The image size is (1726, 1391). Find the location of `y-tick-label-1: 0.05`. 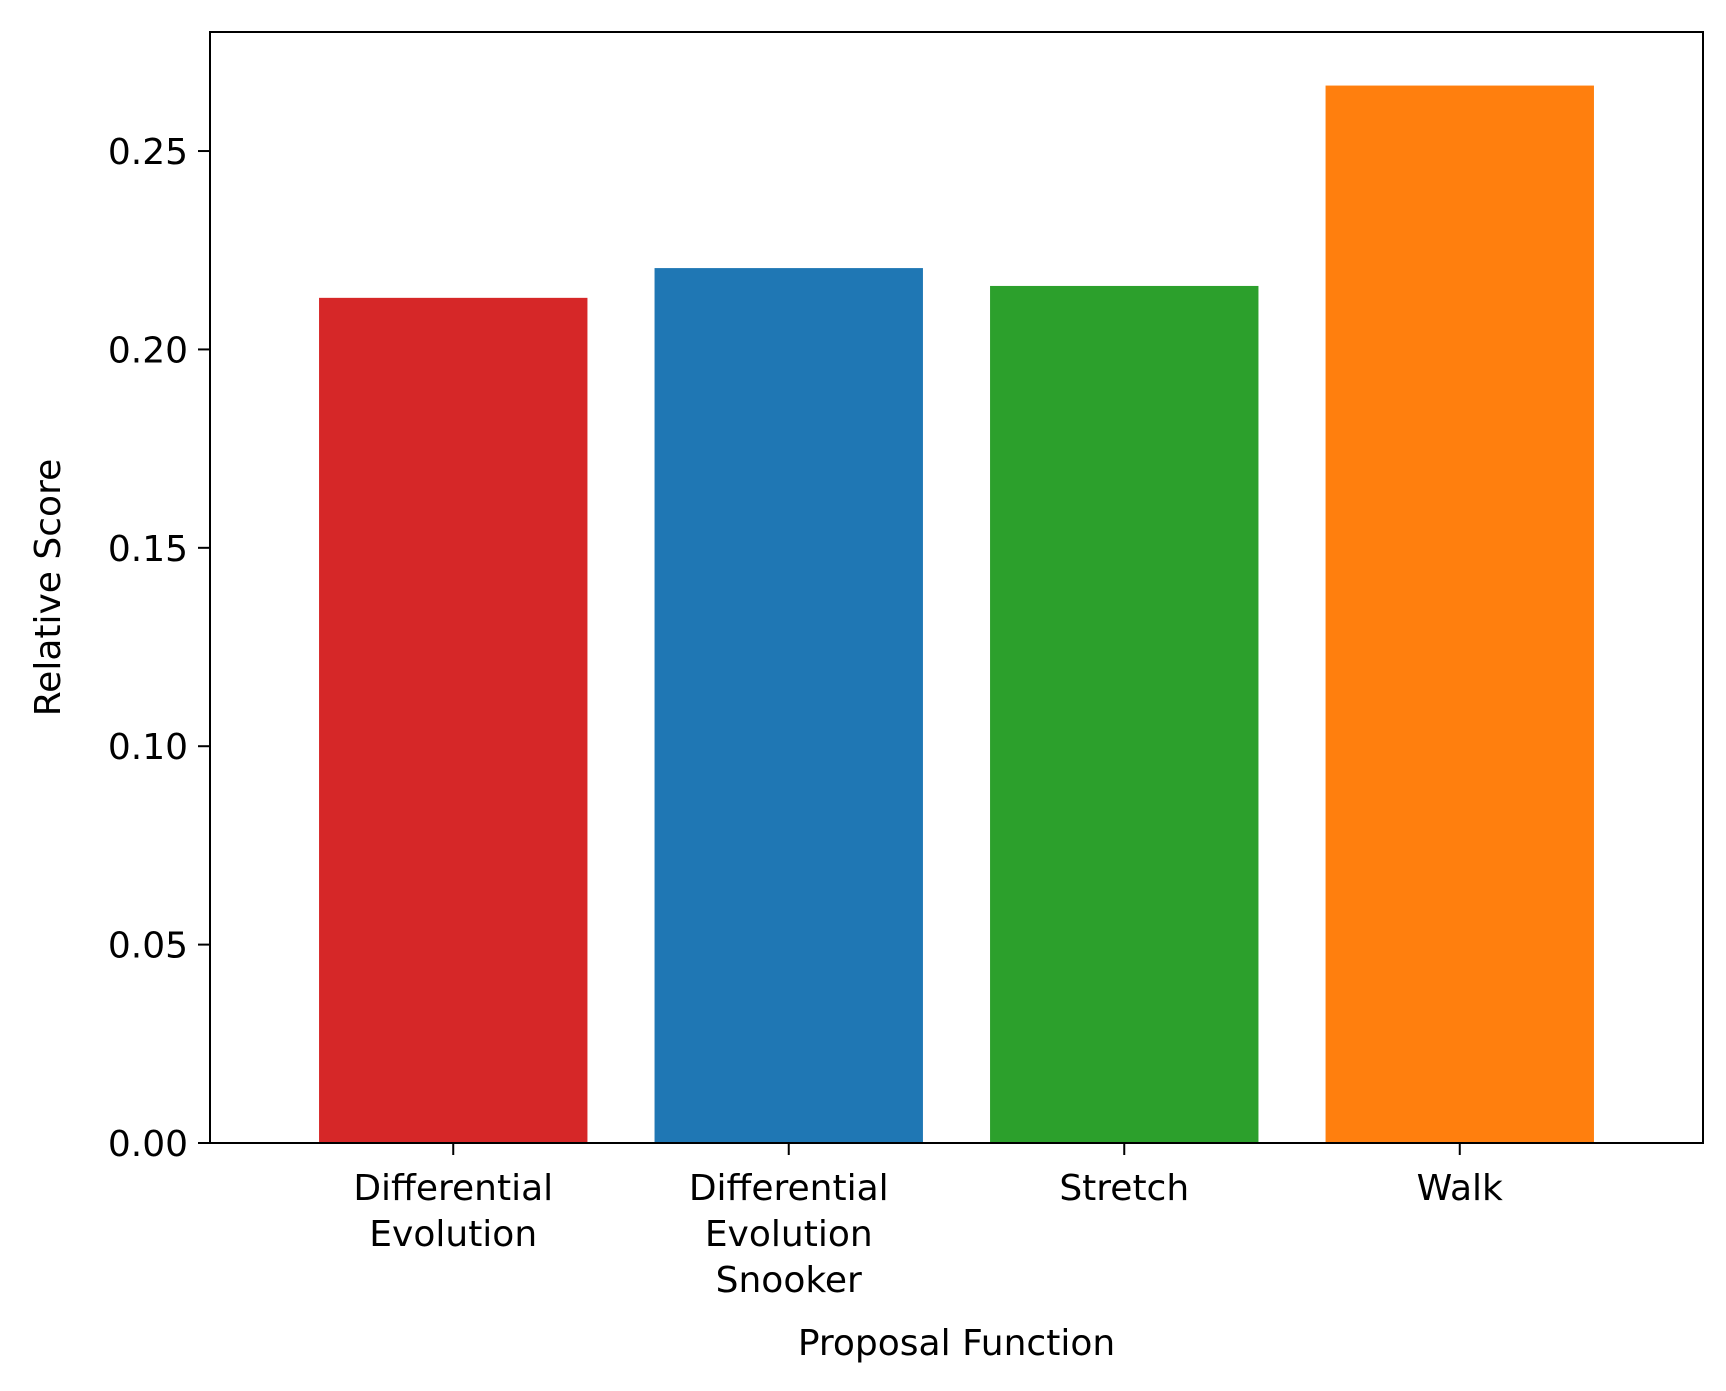

y-tick-label-1: 0.05 is located at coordinates (148, 946).